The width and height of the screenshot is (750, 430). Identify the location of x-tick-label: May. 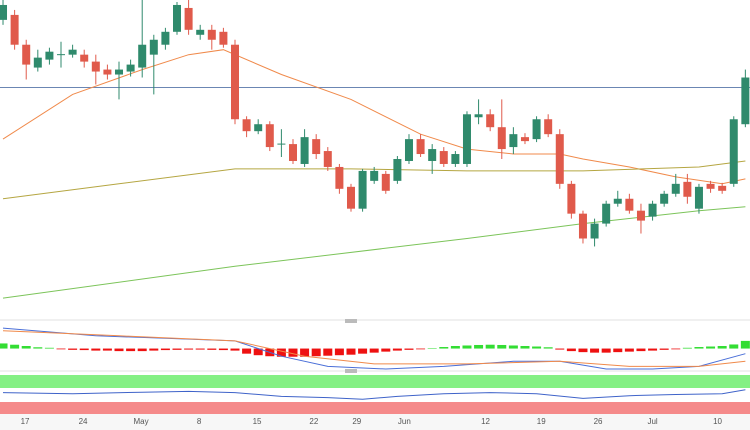
(140, 421).